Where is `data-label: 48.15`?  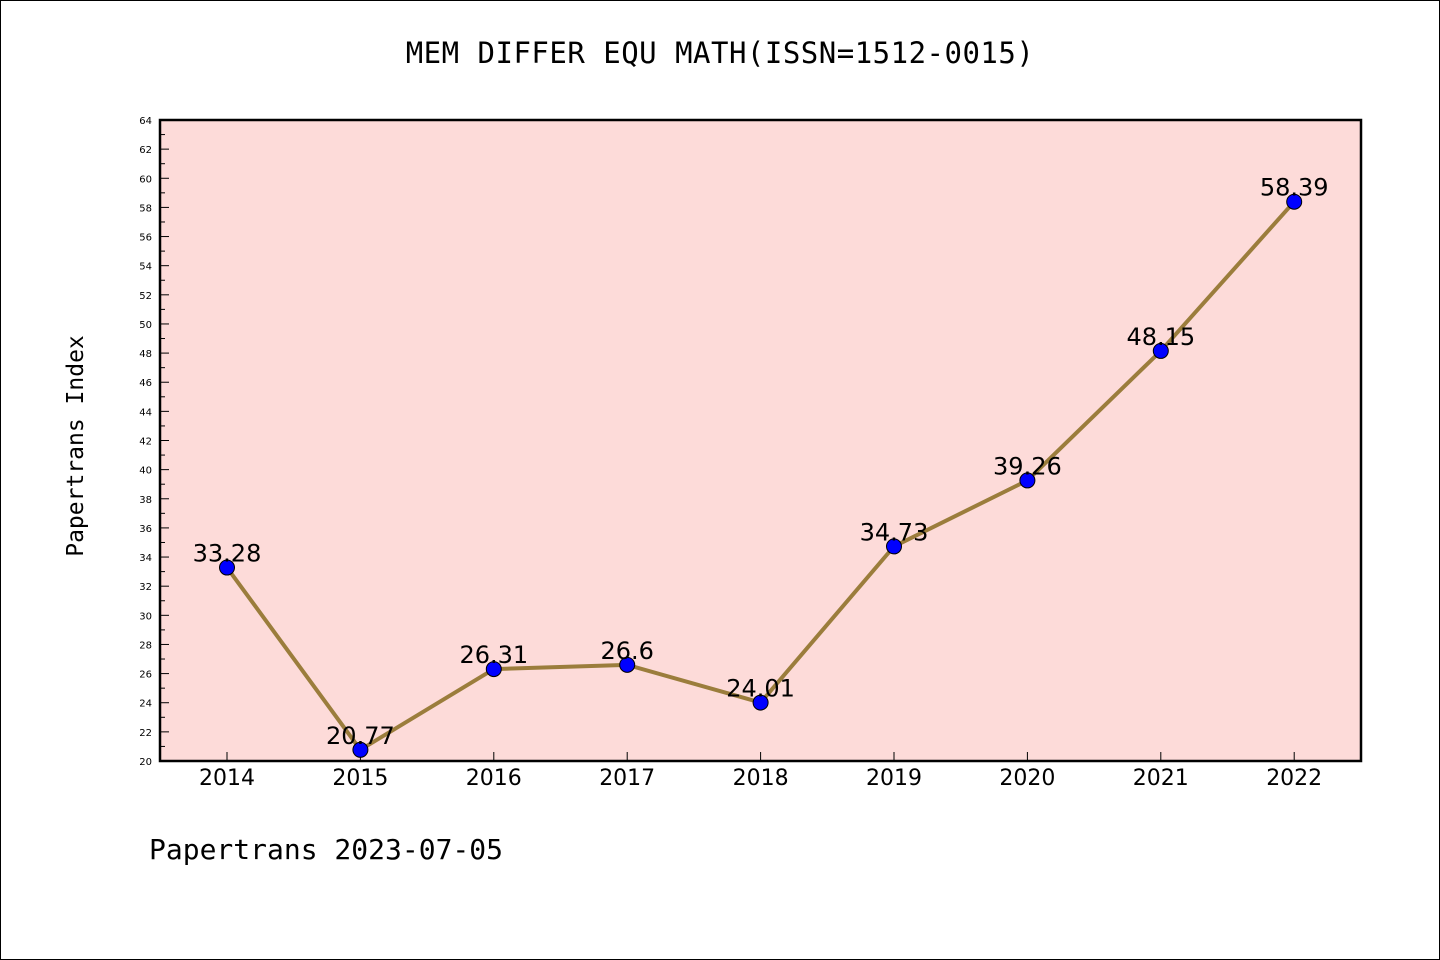 data-label: 48.15 is located at coordinates (1160, 337).